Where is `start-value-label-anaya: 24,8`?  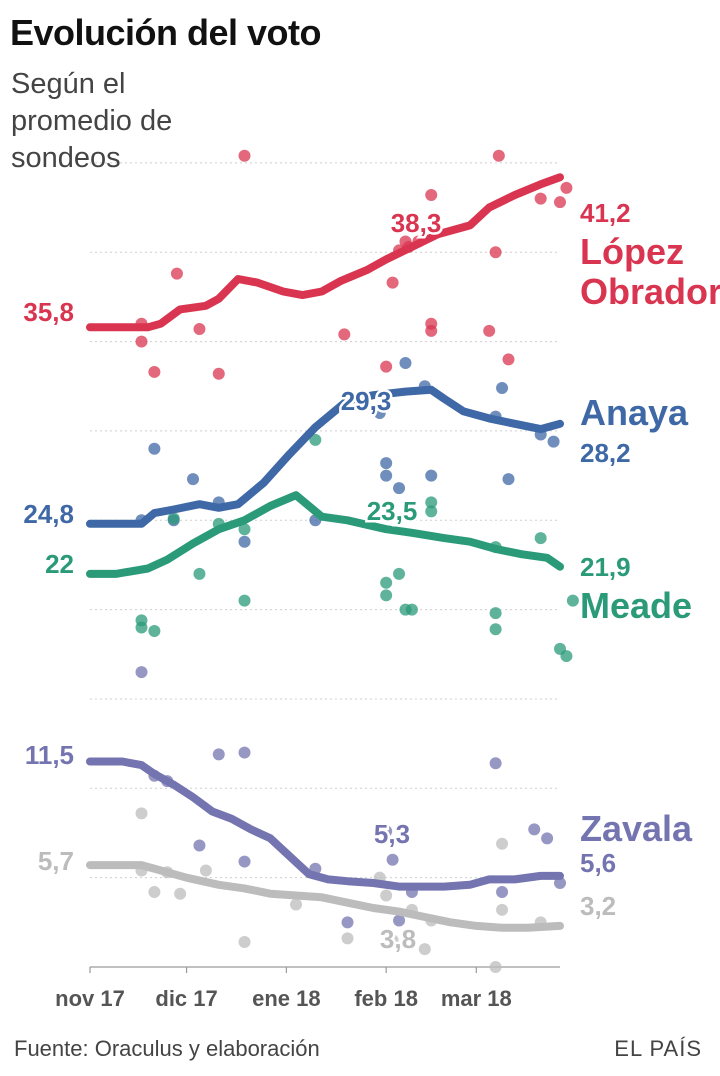 start-value-label-anaya: 24,8 is located at coordinates (48, 514).